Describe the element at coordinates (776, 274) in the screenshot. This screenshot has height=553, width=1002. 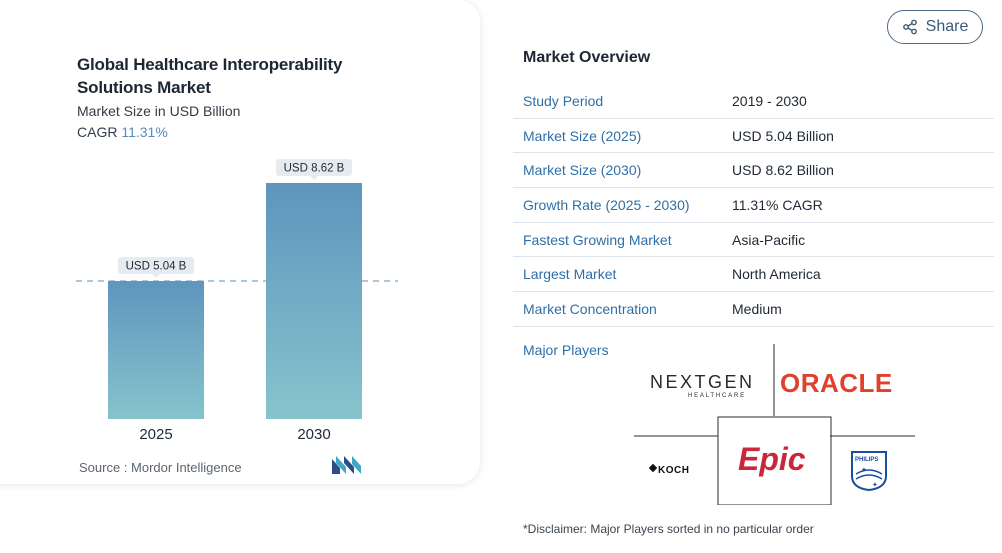
I see `overview-value: North America` at that location.